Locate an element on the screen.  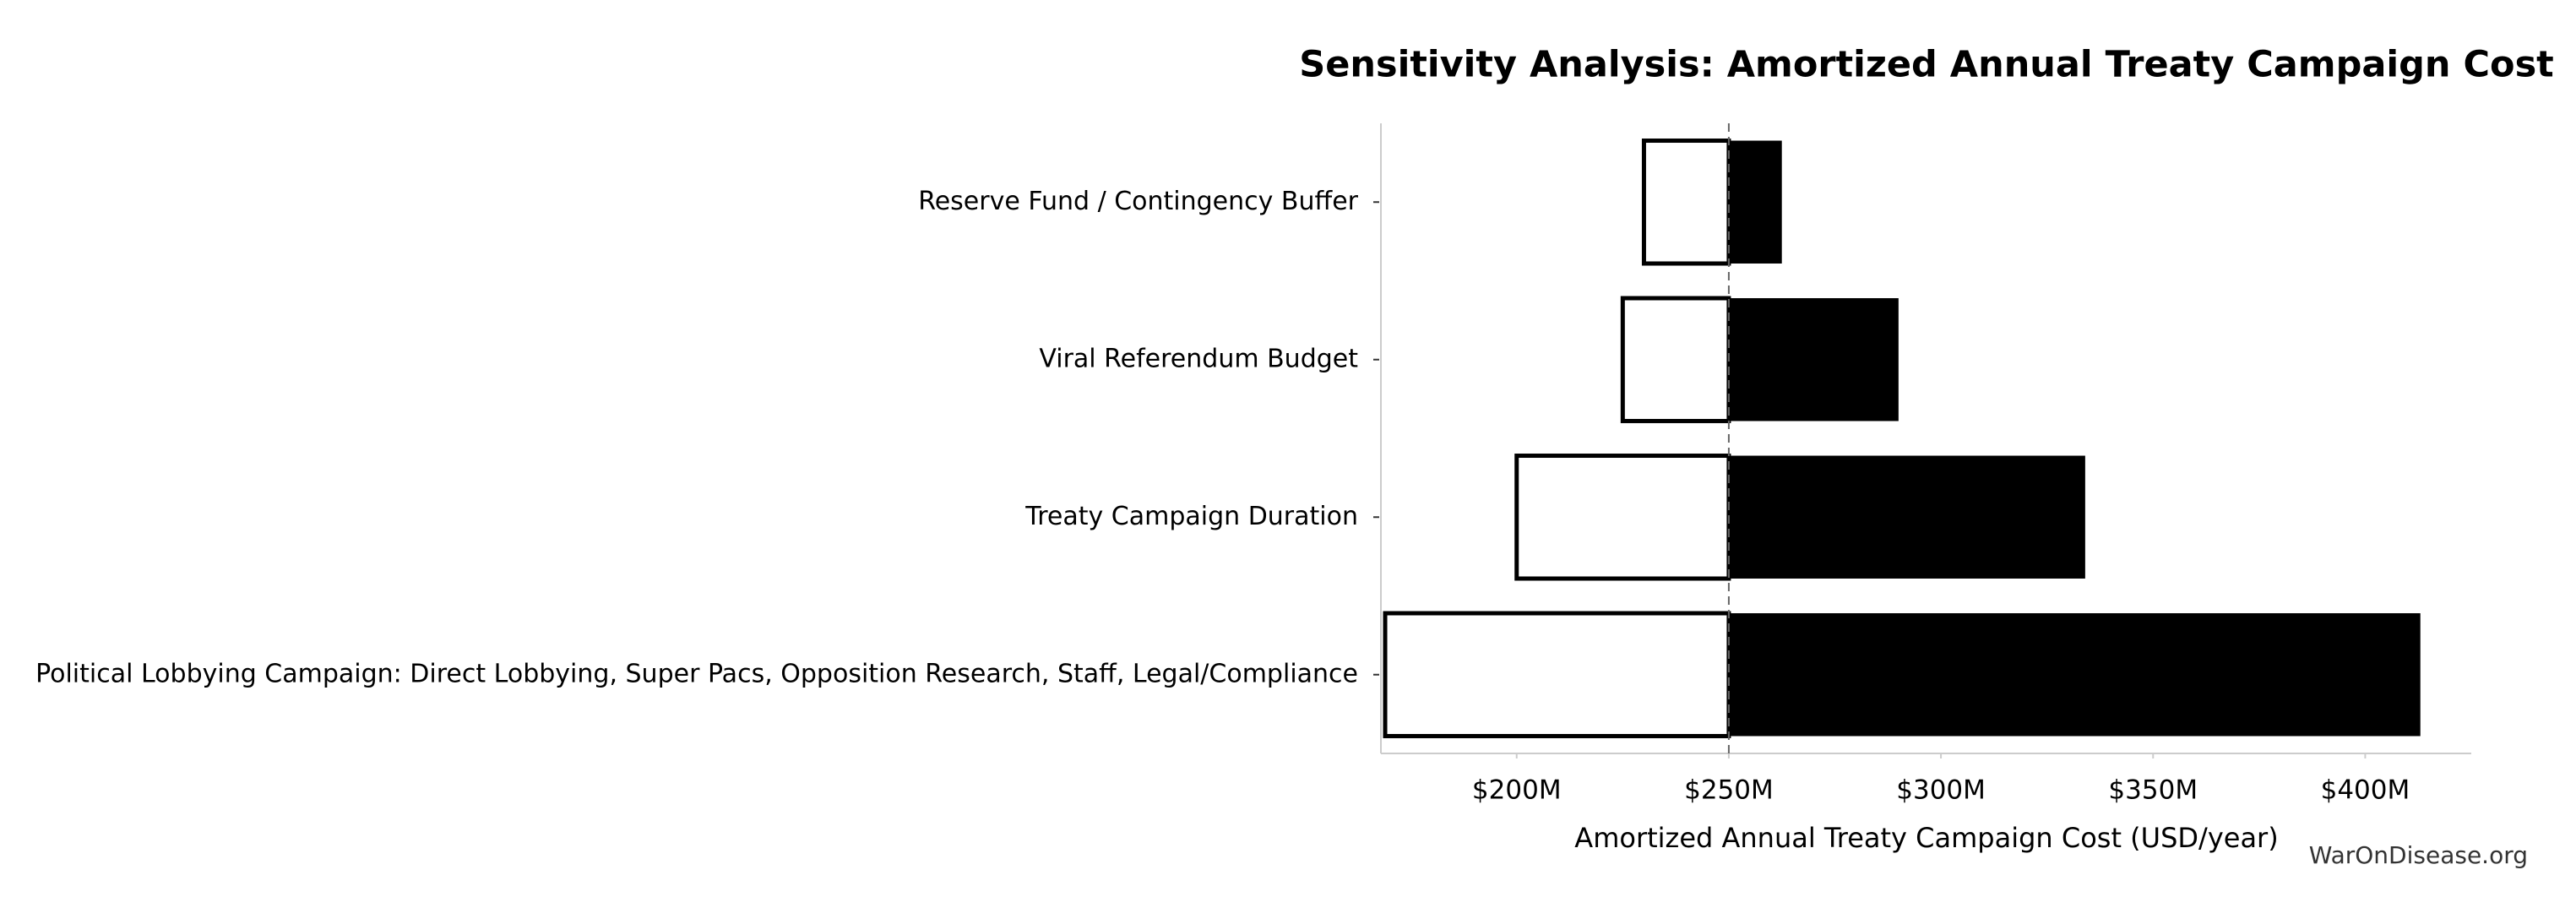
y-tick-label: Viral Referendum Budget is located at coordinates (1198, 358).